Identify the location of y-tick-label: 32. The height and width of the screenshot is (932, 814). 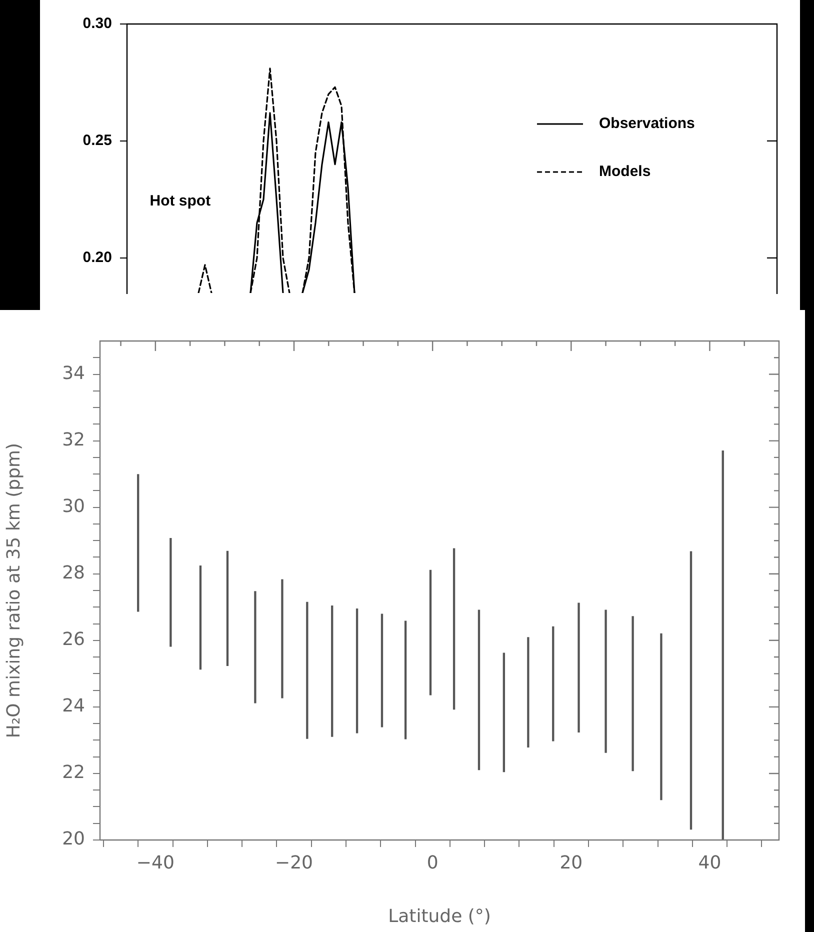
(73, 439).